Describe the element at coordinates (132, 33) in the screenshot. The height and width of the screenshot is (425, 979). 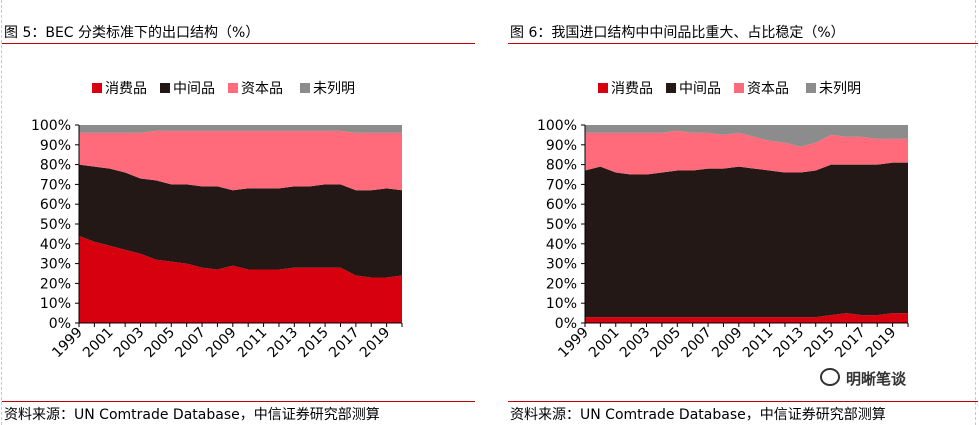
I see `chart-5-title: 图 5：BEC 分类标准下的出口结构（%）` at that location.